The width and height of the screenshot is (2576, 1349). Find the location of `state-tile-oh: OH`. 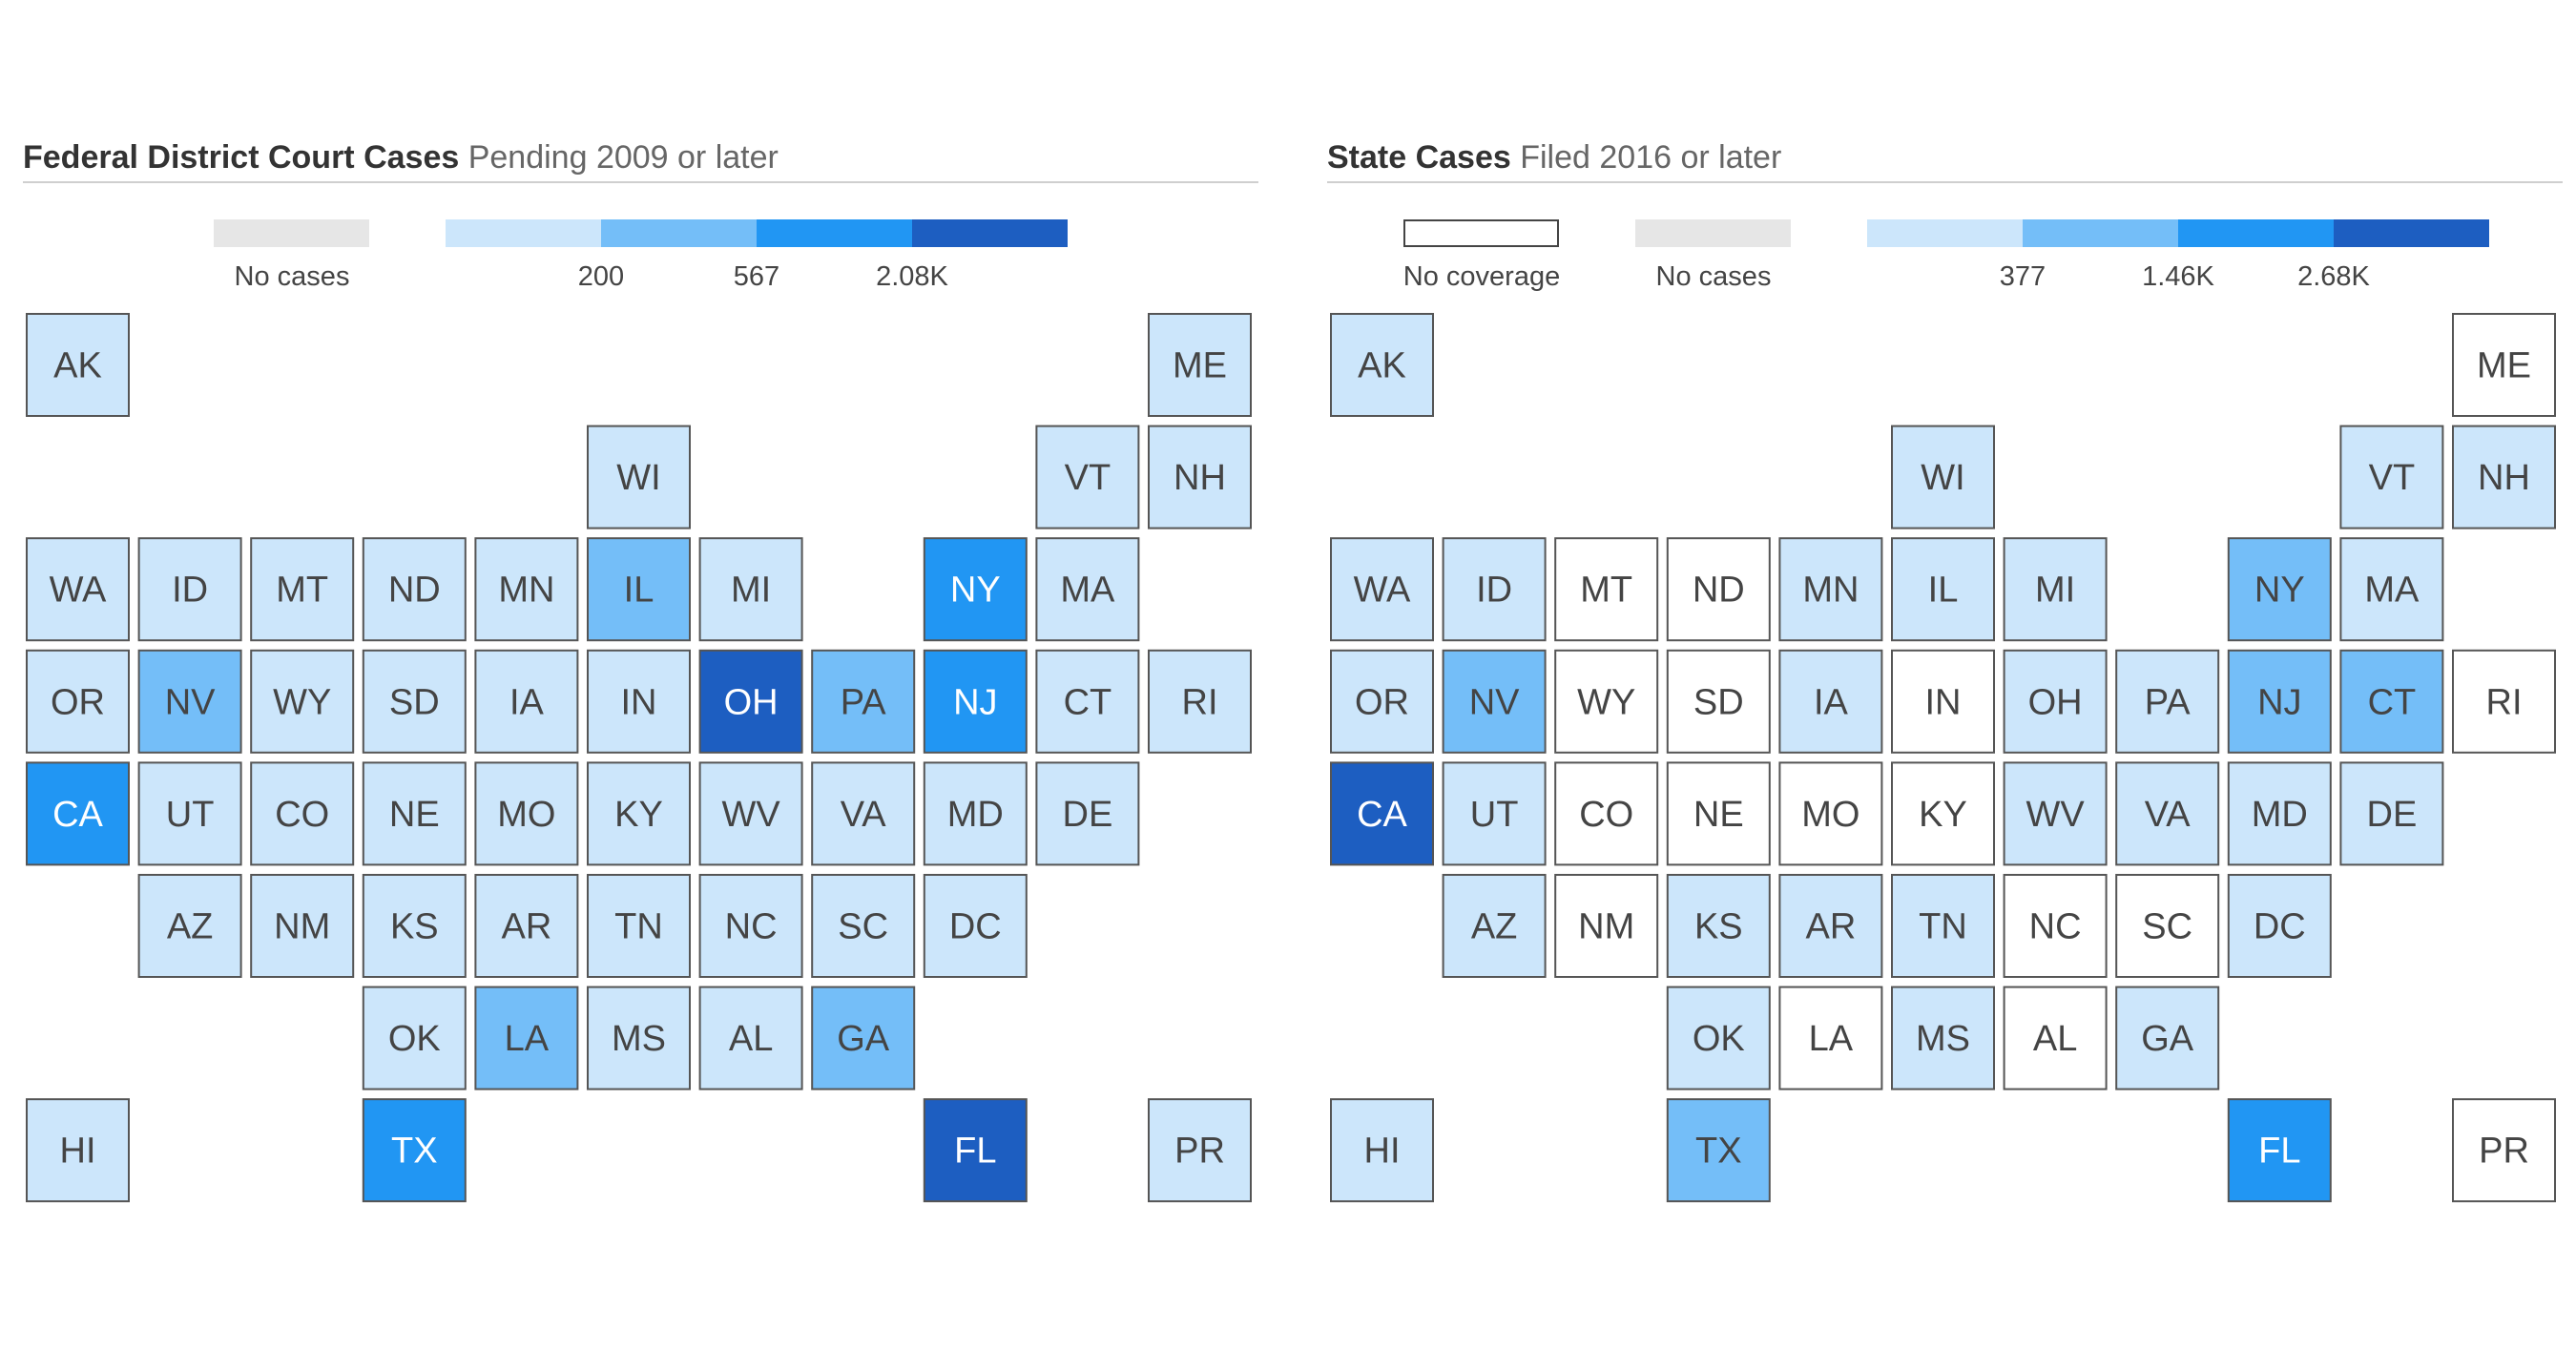

state-tile-oh: OH is located at coordinates (2055, 701).